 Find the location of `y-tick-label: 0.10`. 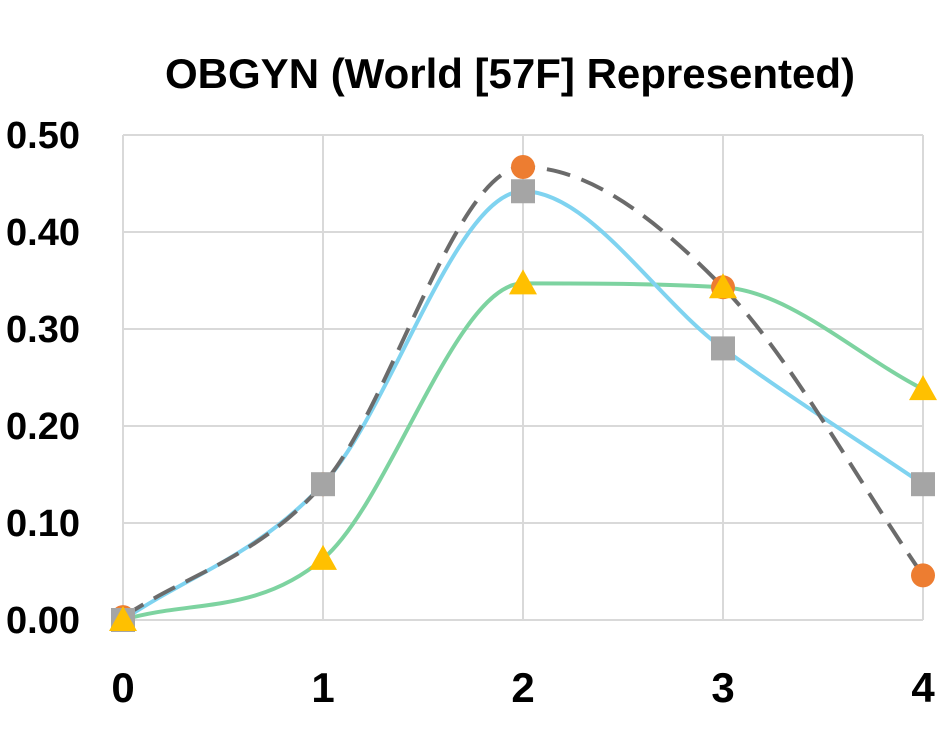

y-tick-label: 0.10 is located at coordinates (43, 524).